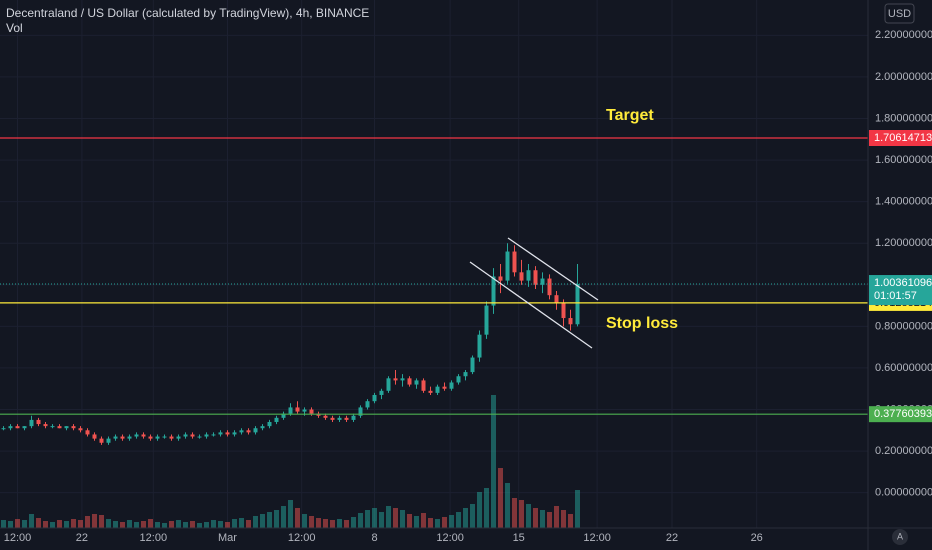 The height and width of the screenshot is (550, 932). I want to click on y-tick-label: 0.80000000, so click(903, 326).